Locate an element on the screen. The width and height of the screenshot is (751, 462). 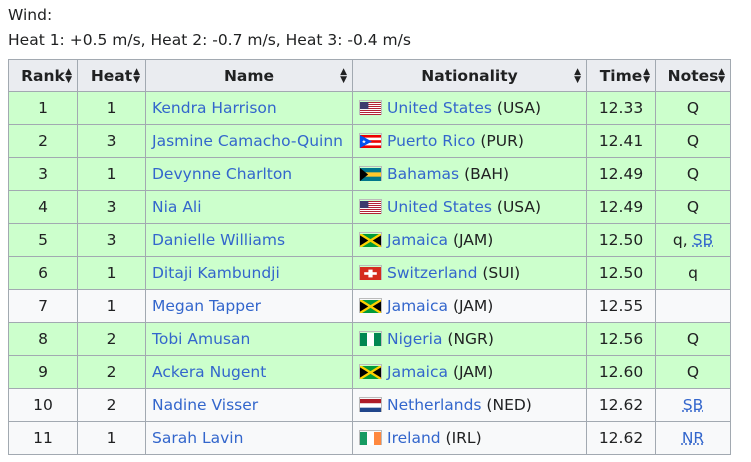
name-header: Name ▲ ▼ is located at coordinates (249, 75).